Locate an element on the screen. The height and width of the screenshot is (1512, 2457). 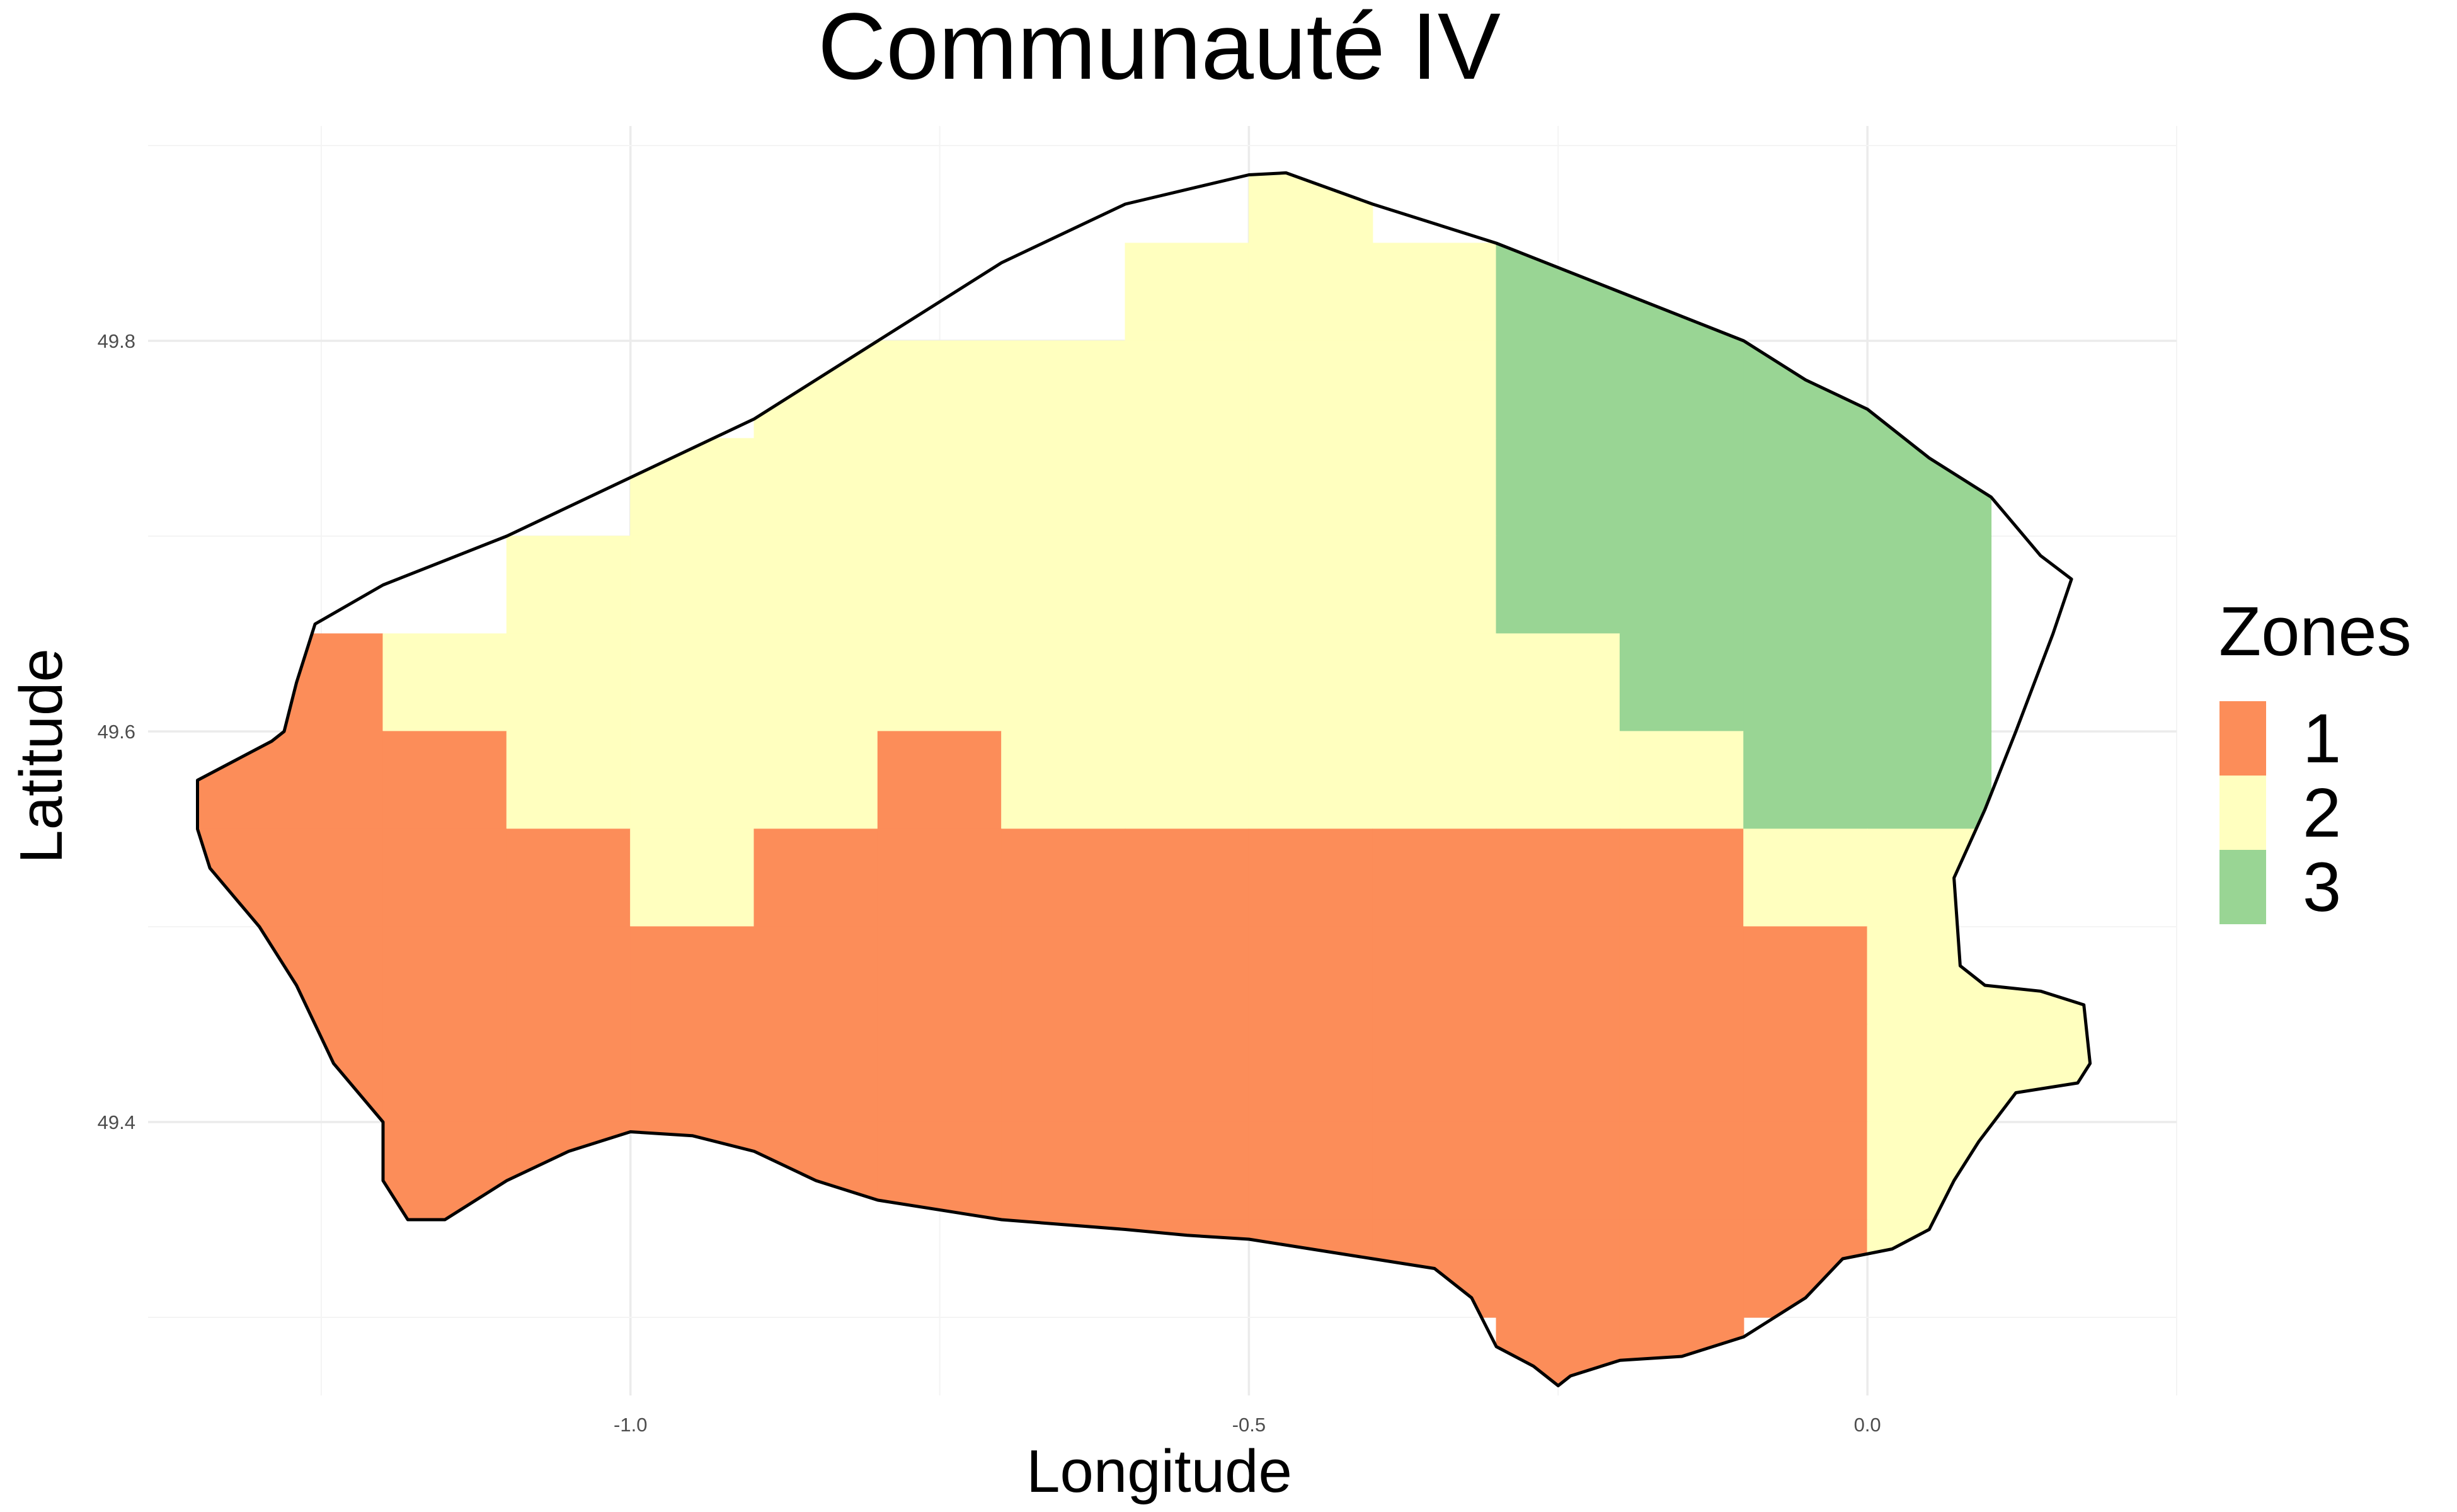
legend-label-1: 1 is located at coordinates (2322, 738).